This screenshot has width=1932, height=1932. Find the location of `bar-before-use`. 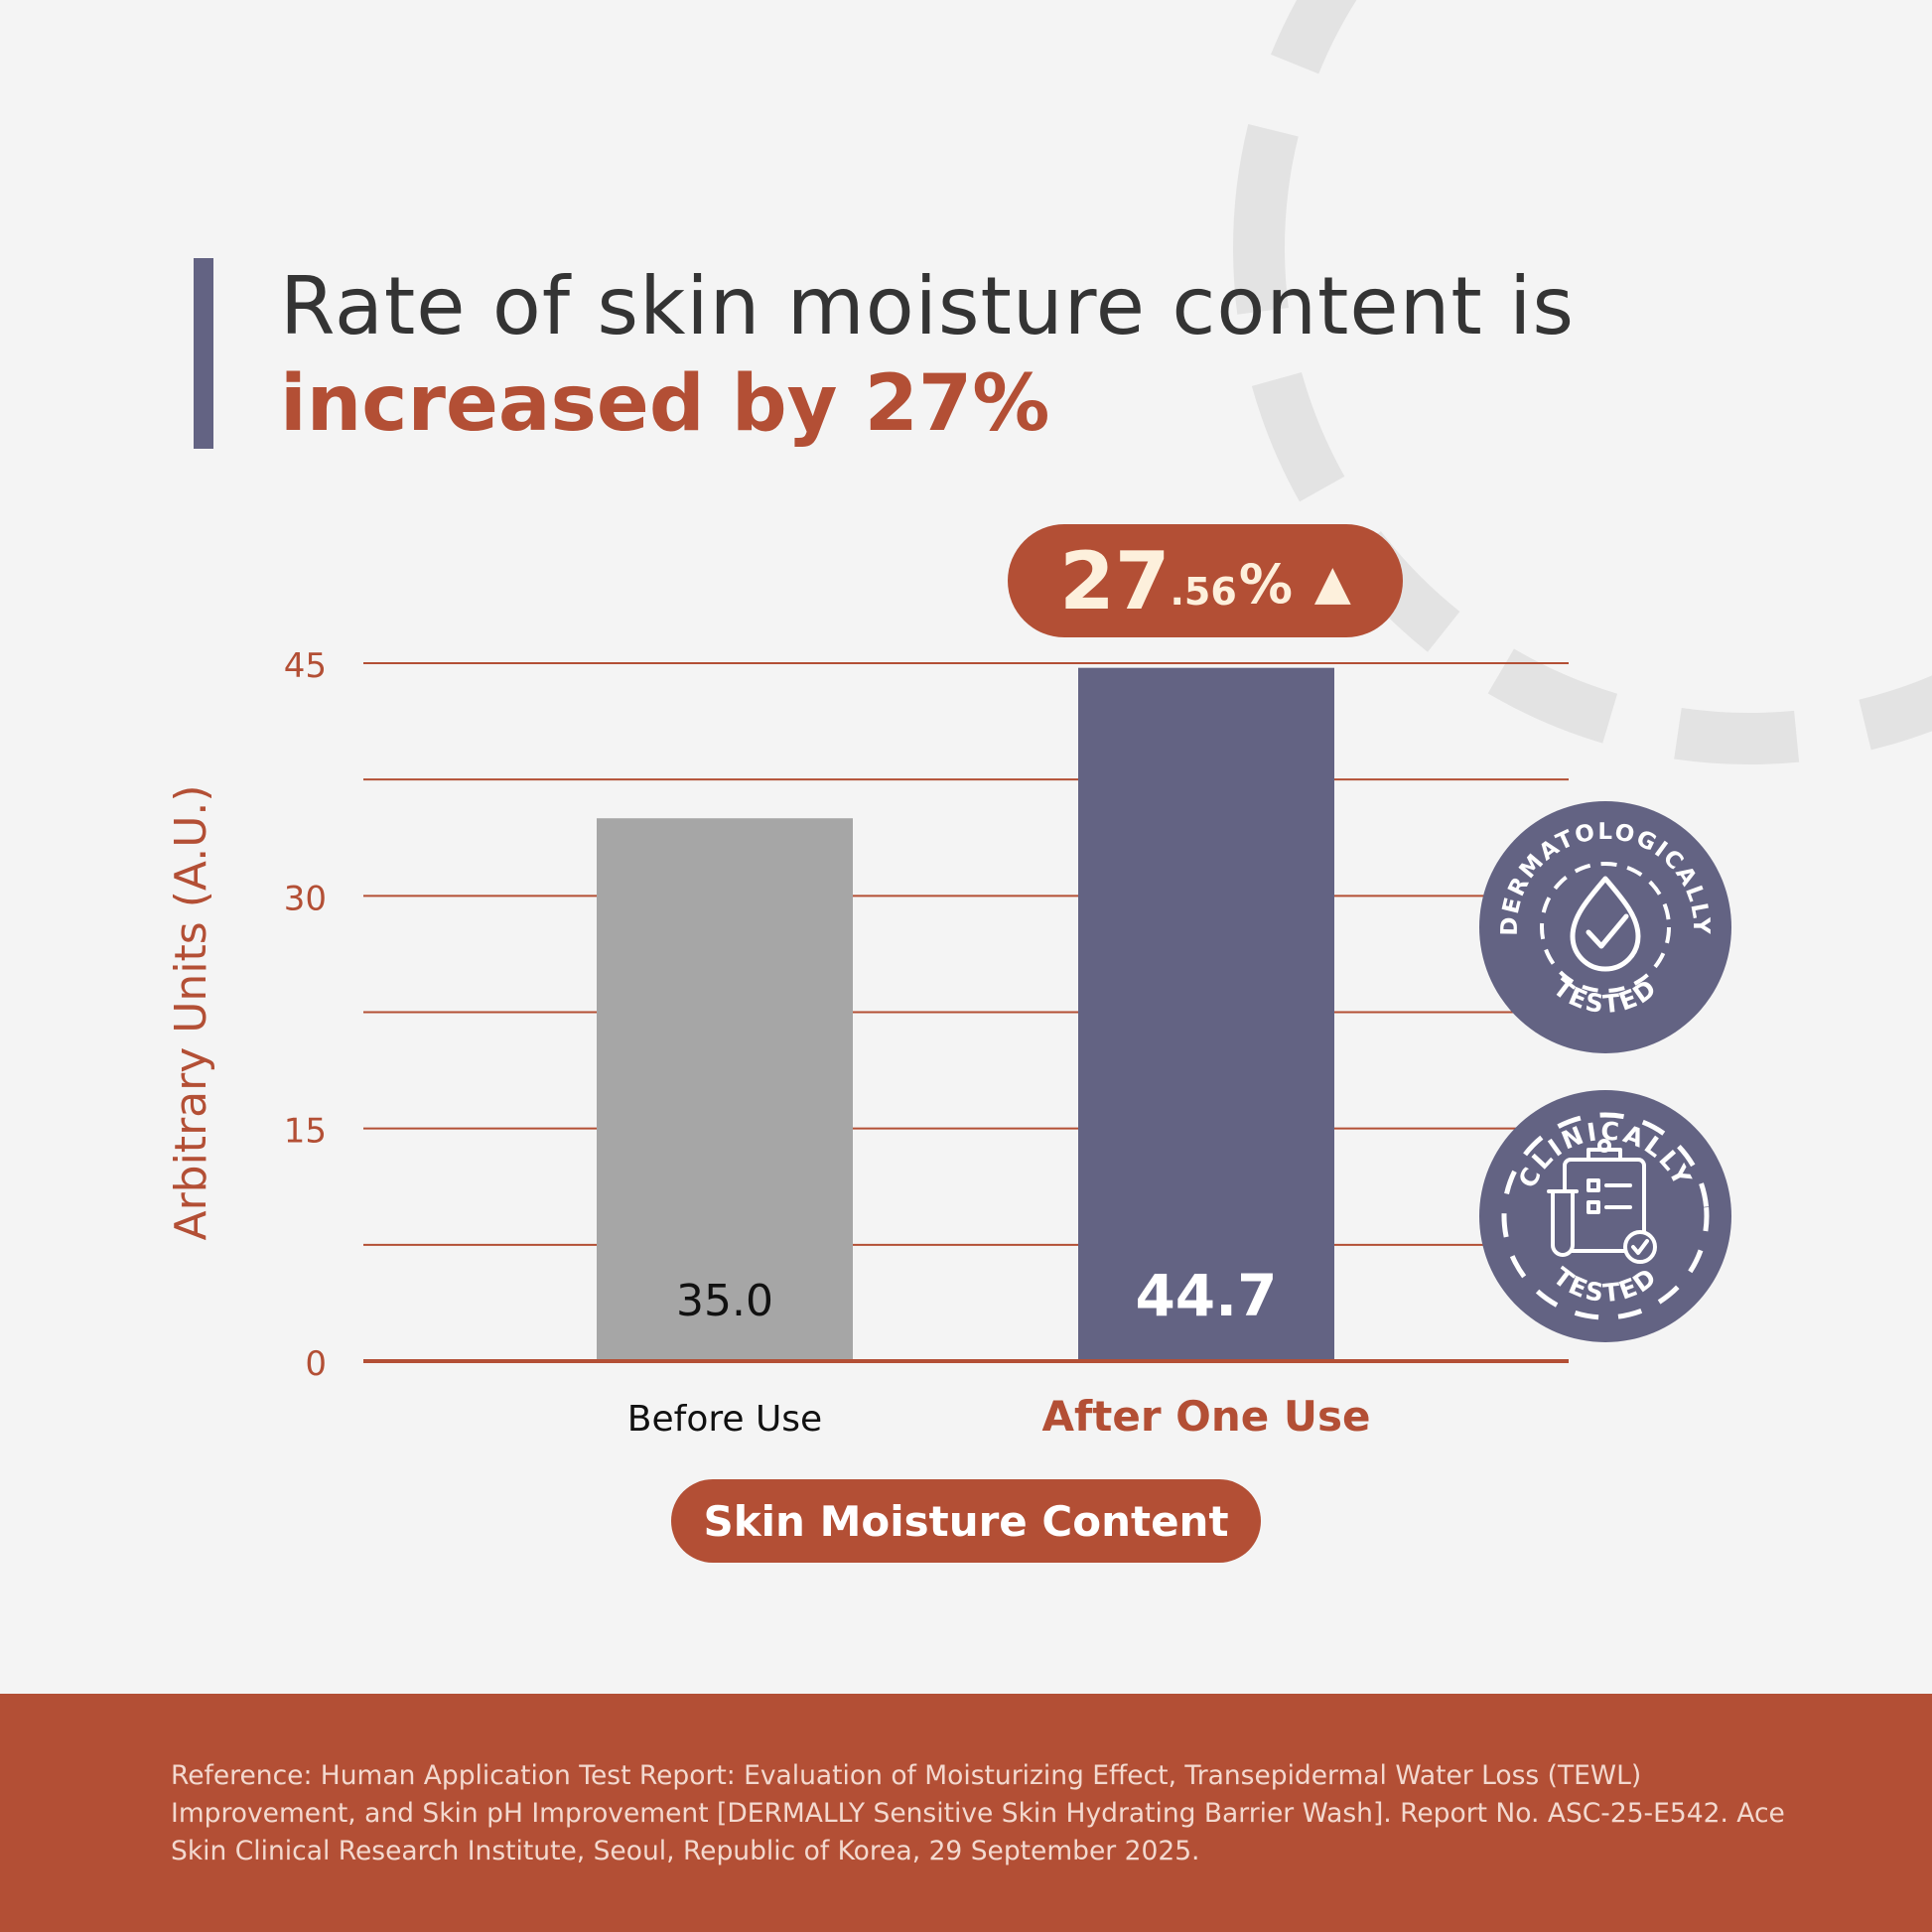

bar-before-use is located at coordinates (725, 1090).